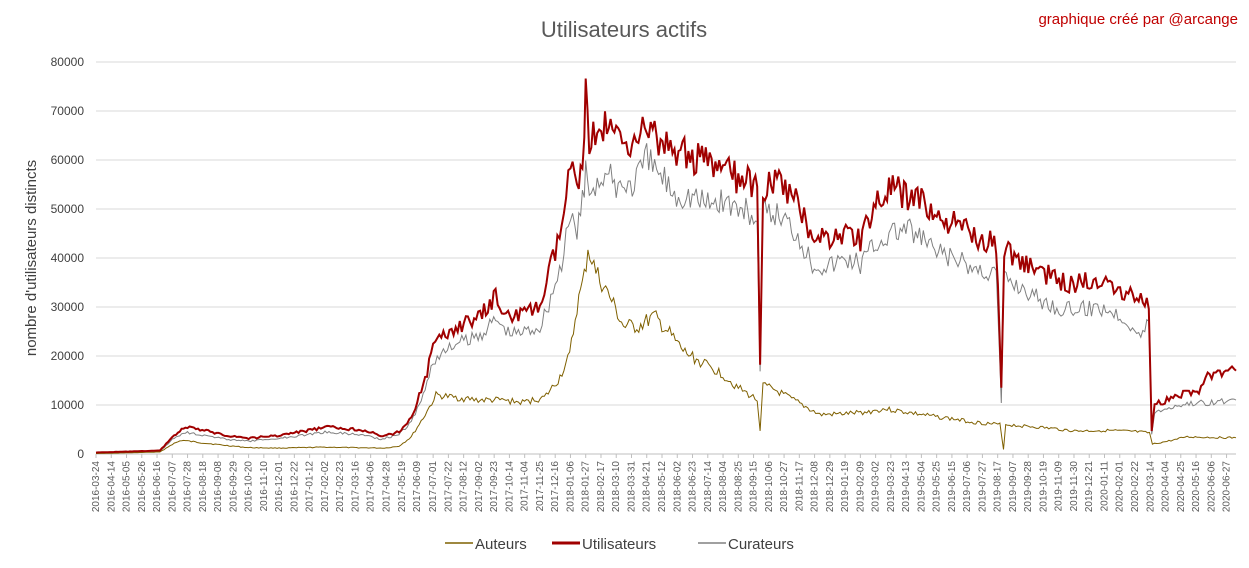  I want to click on x-tick-label: 2016-12-22, so click(294, 487).